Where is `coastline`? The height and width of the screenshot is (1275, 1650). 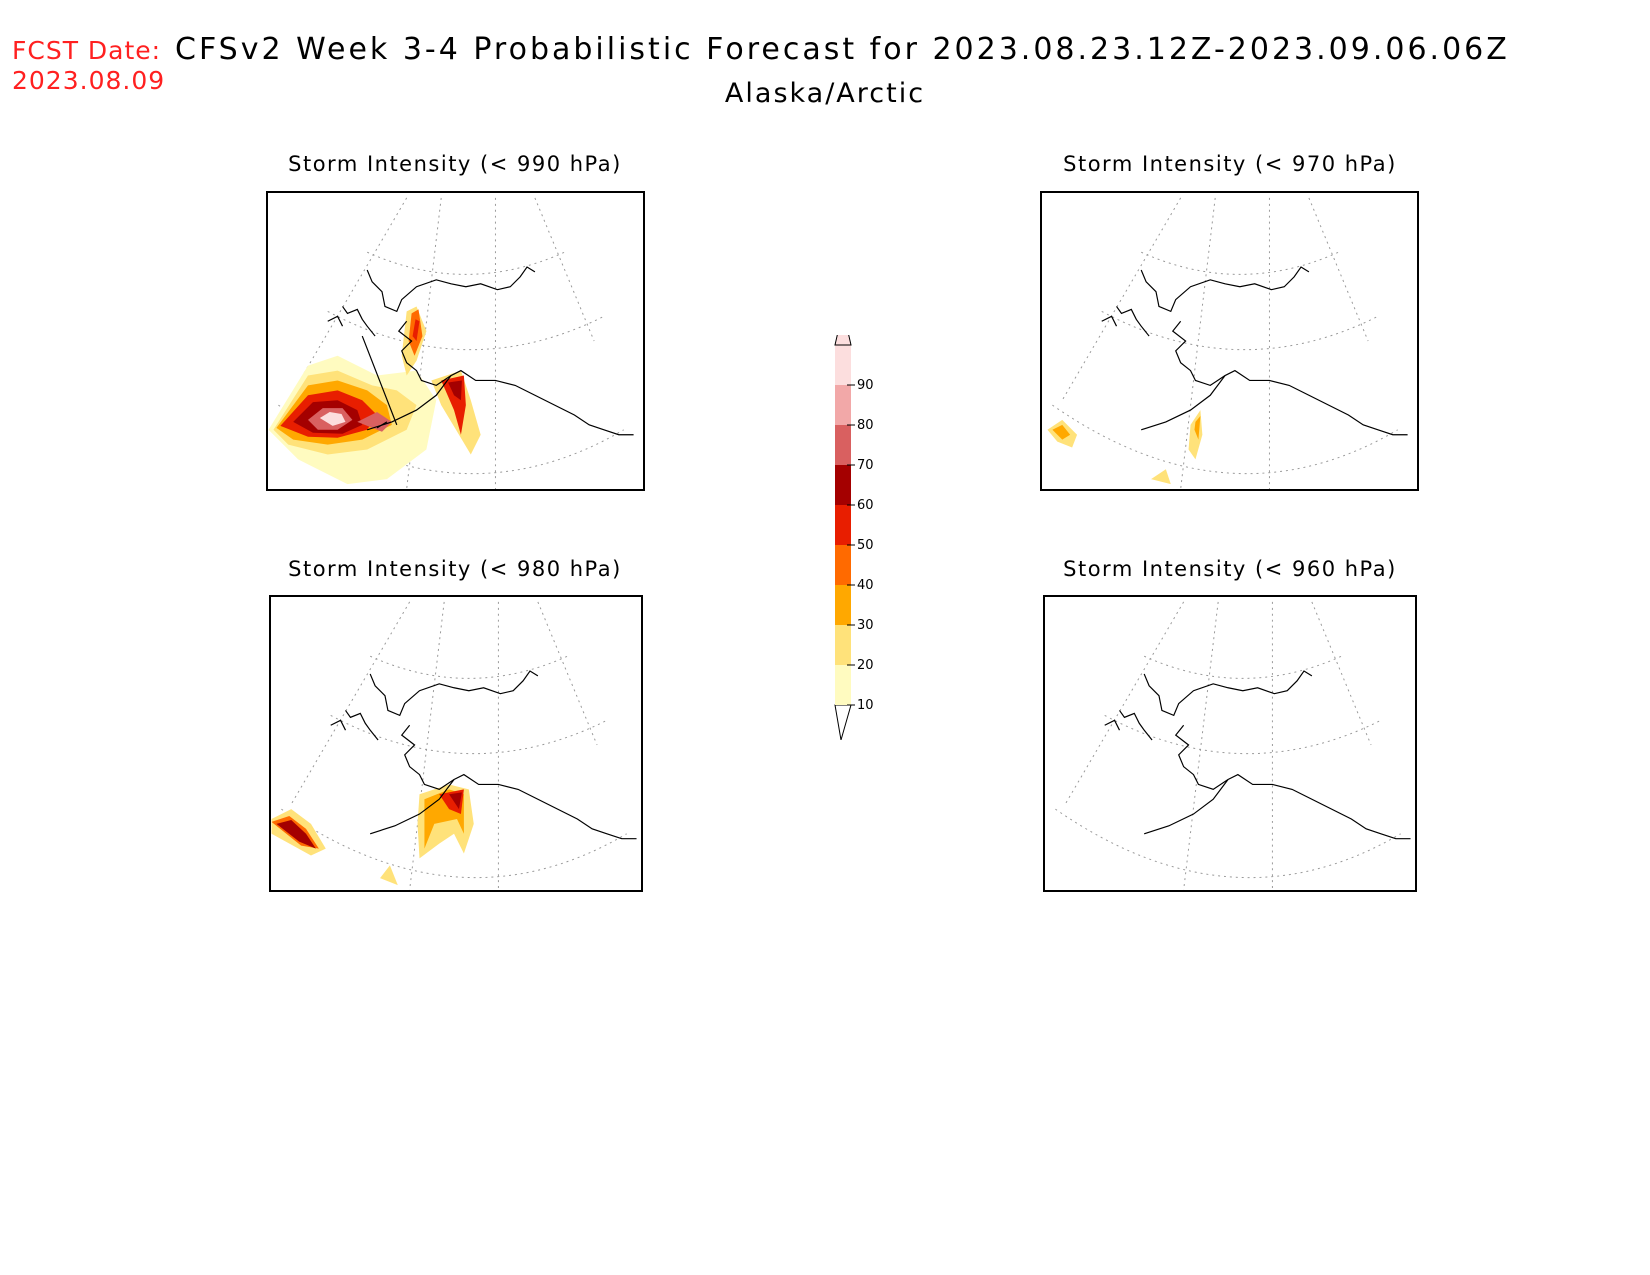
coastline is located at coordinates (480, 351).